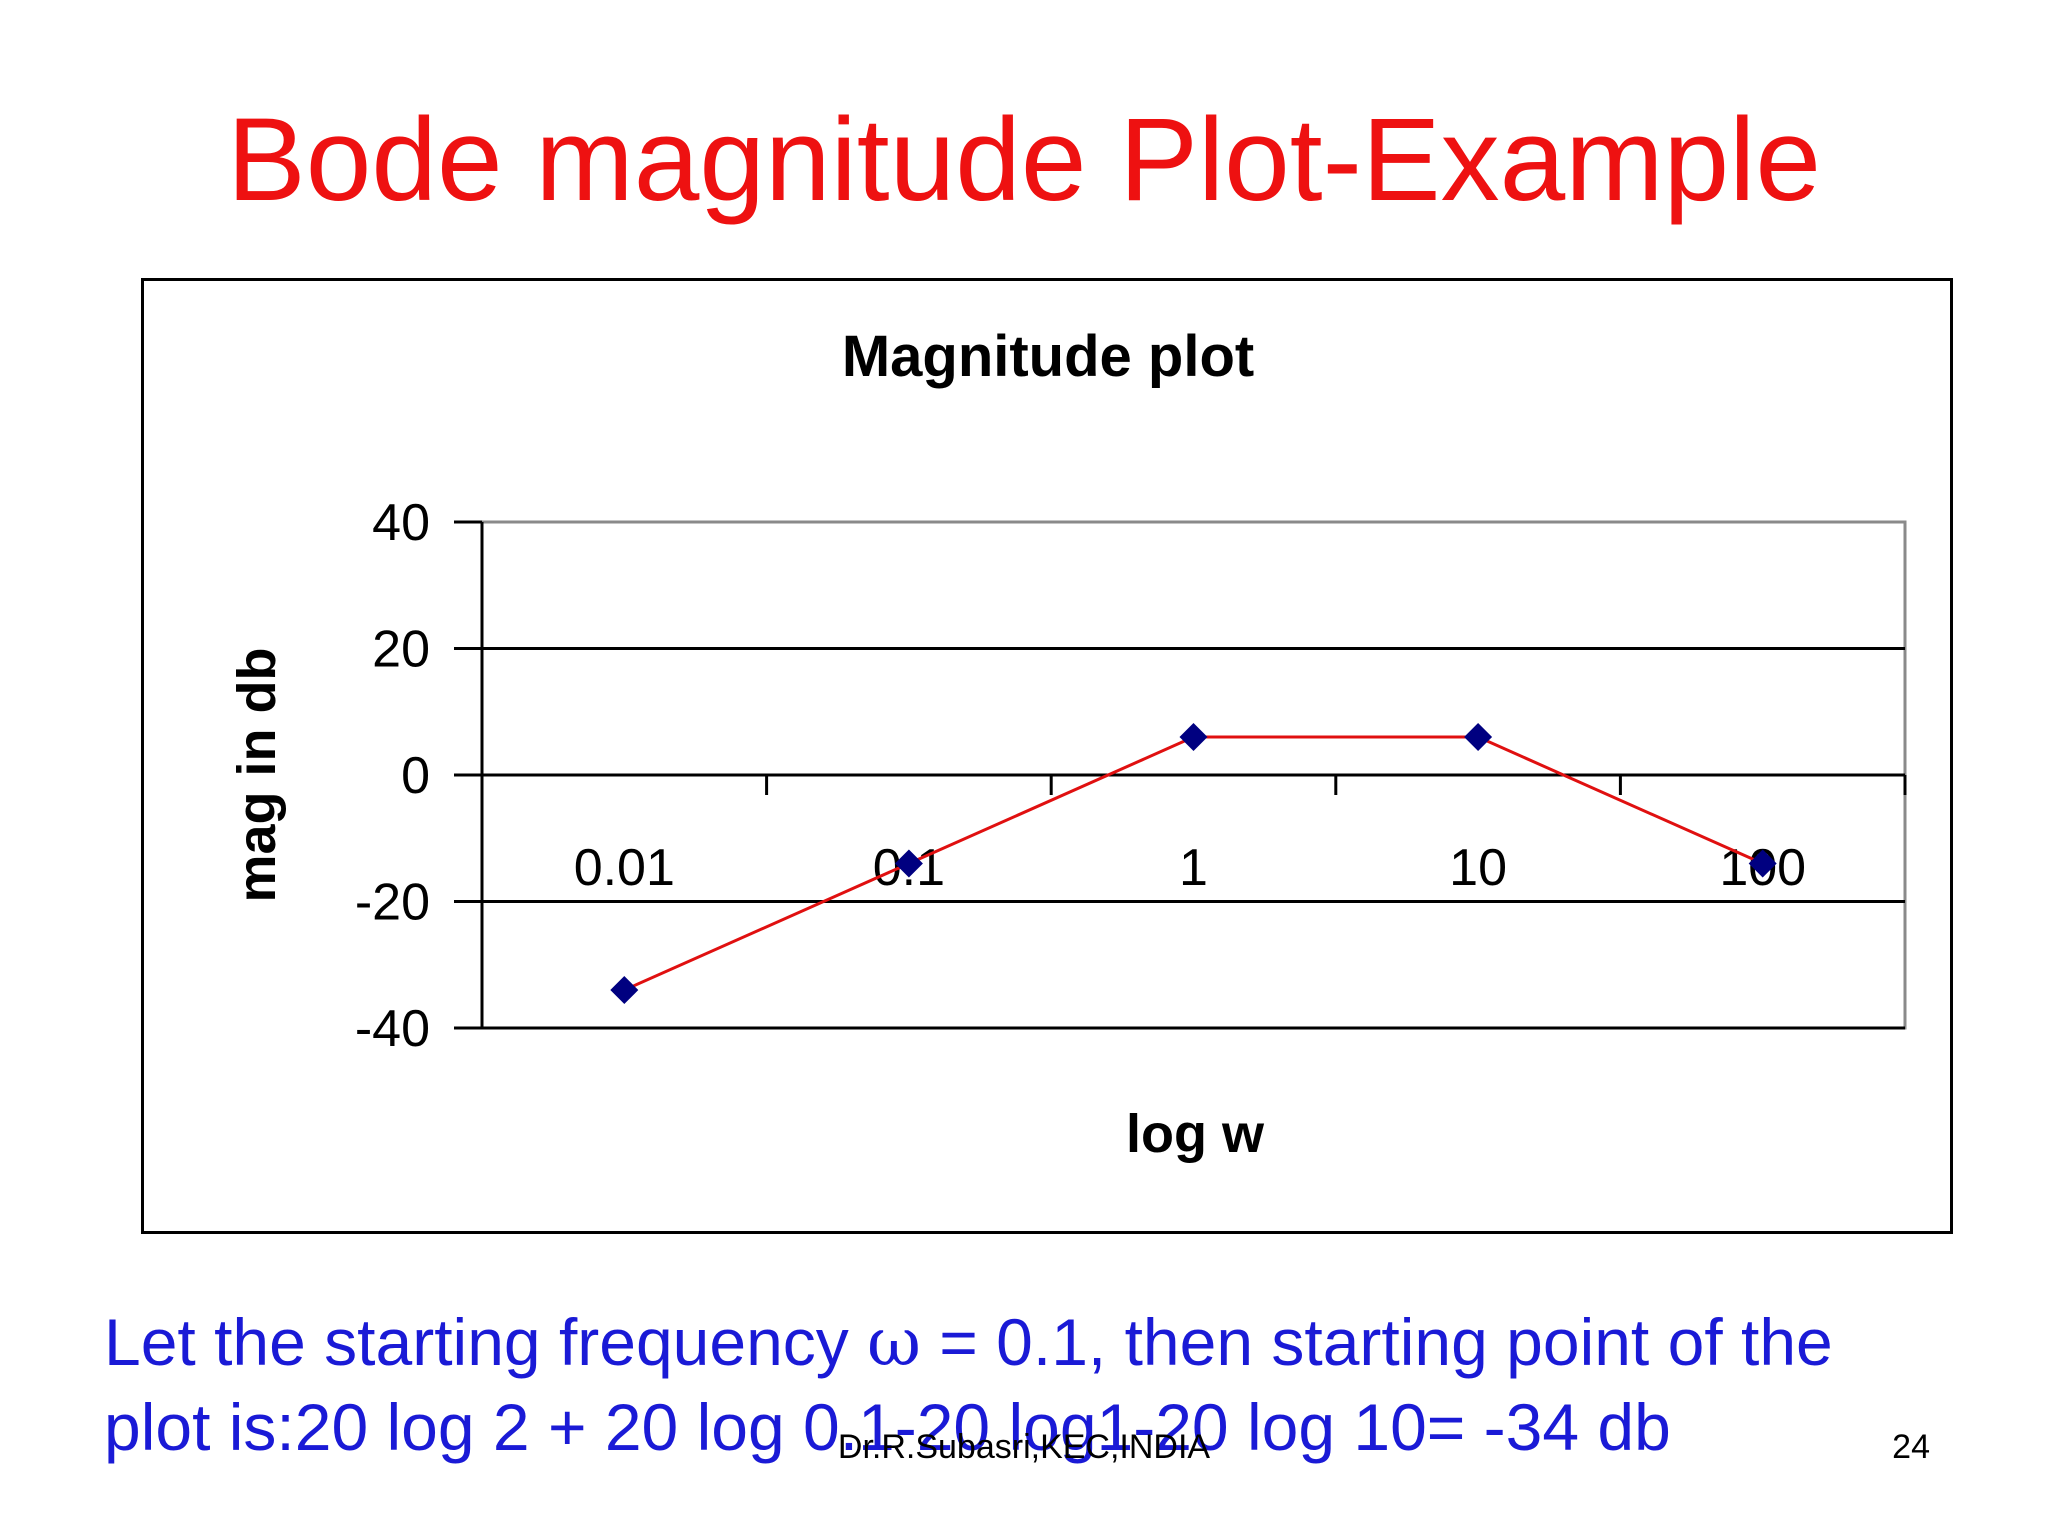  Describe the element at coordinates (401, 650) in the screenshot. I see `y-tick-label: 20` at that location.